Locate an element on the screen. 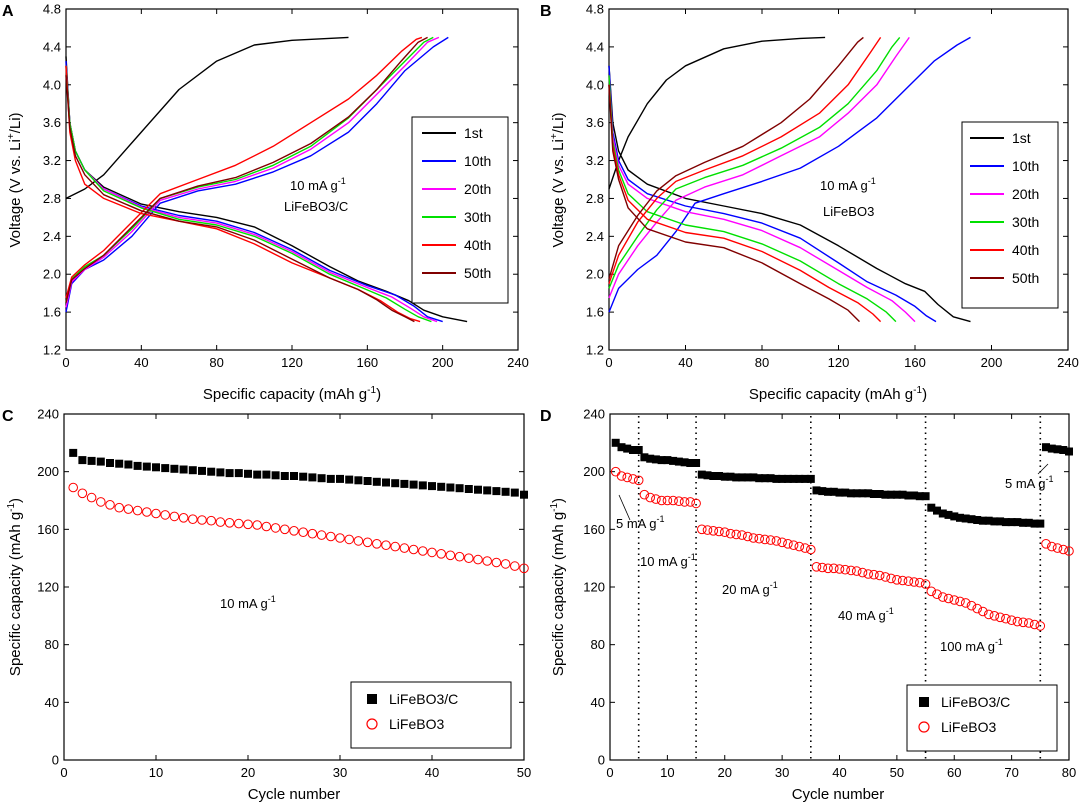  panel-d-xlabel: Cycle number is located at coordinates (838, 794).